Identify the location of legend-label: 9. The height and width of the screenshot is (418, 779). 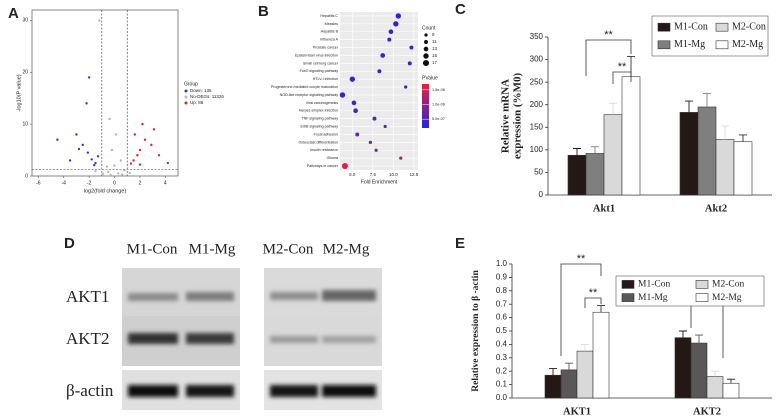
(433, 34).